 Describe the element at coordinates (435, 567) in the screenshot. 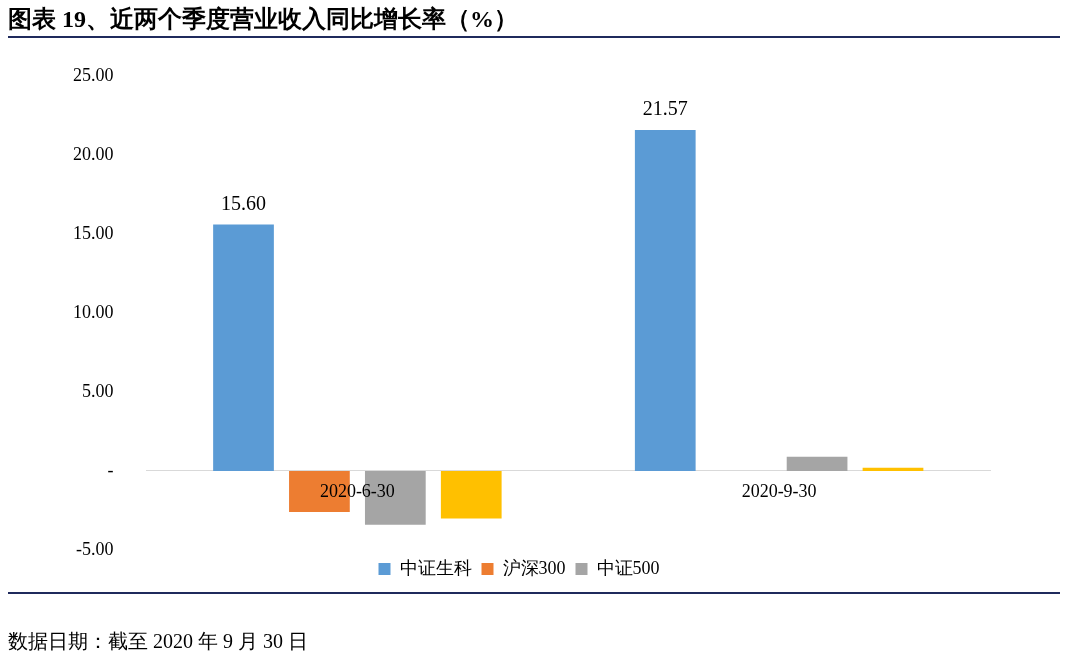

I see `legend-label: 中证生科` at that location.